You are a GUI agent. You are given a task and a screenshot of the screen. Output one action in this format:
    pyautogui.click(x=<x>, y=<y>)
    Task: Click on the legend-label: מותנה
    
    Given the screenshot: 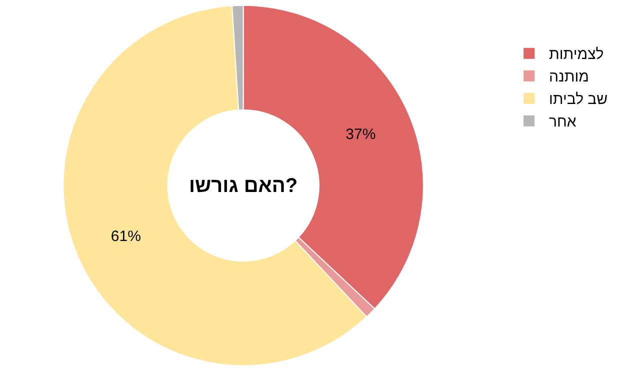 What is the action you would take?
    pyautogui.click(x=569, y=77)
    